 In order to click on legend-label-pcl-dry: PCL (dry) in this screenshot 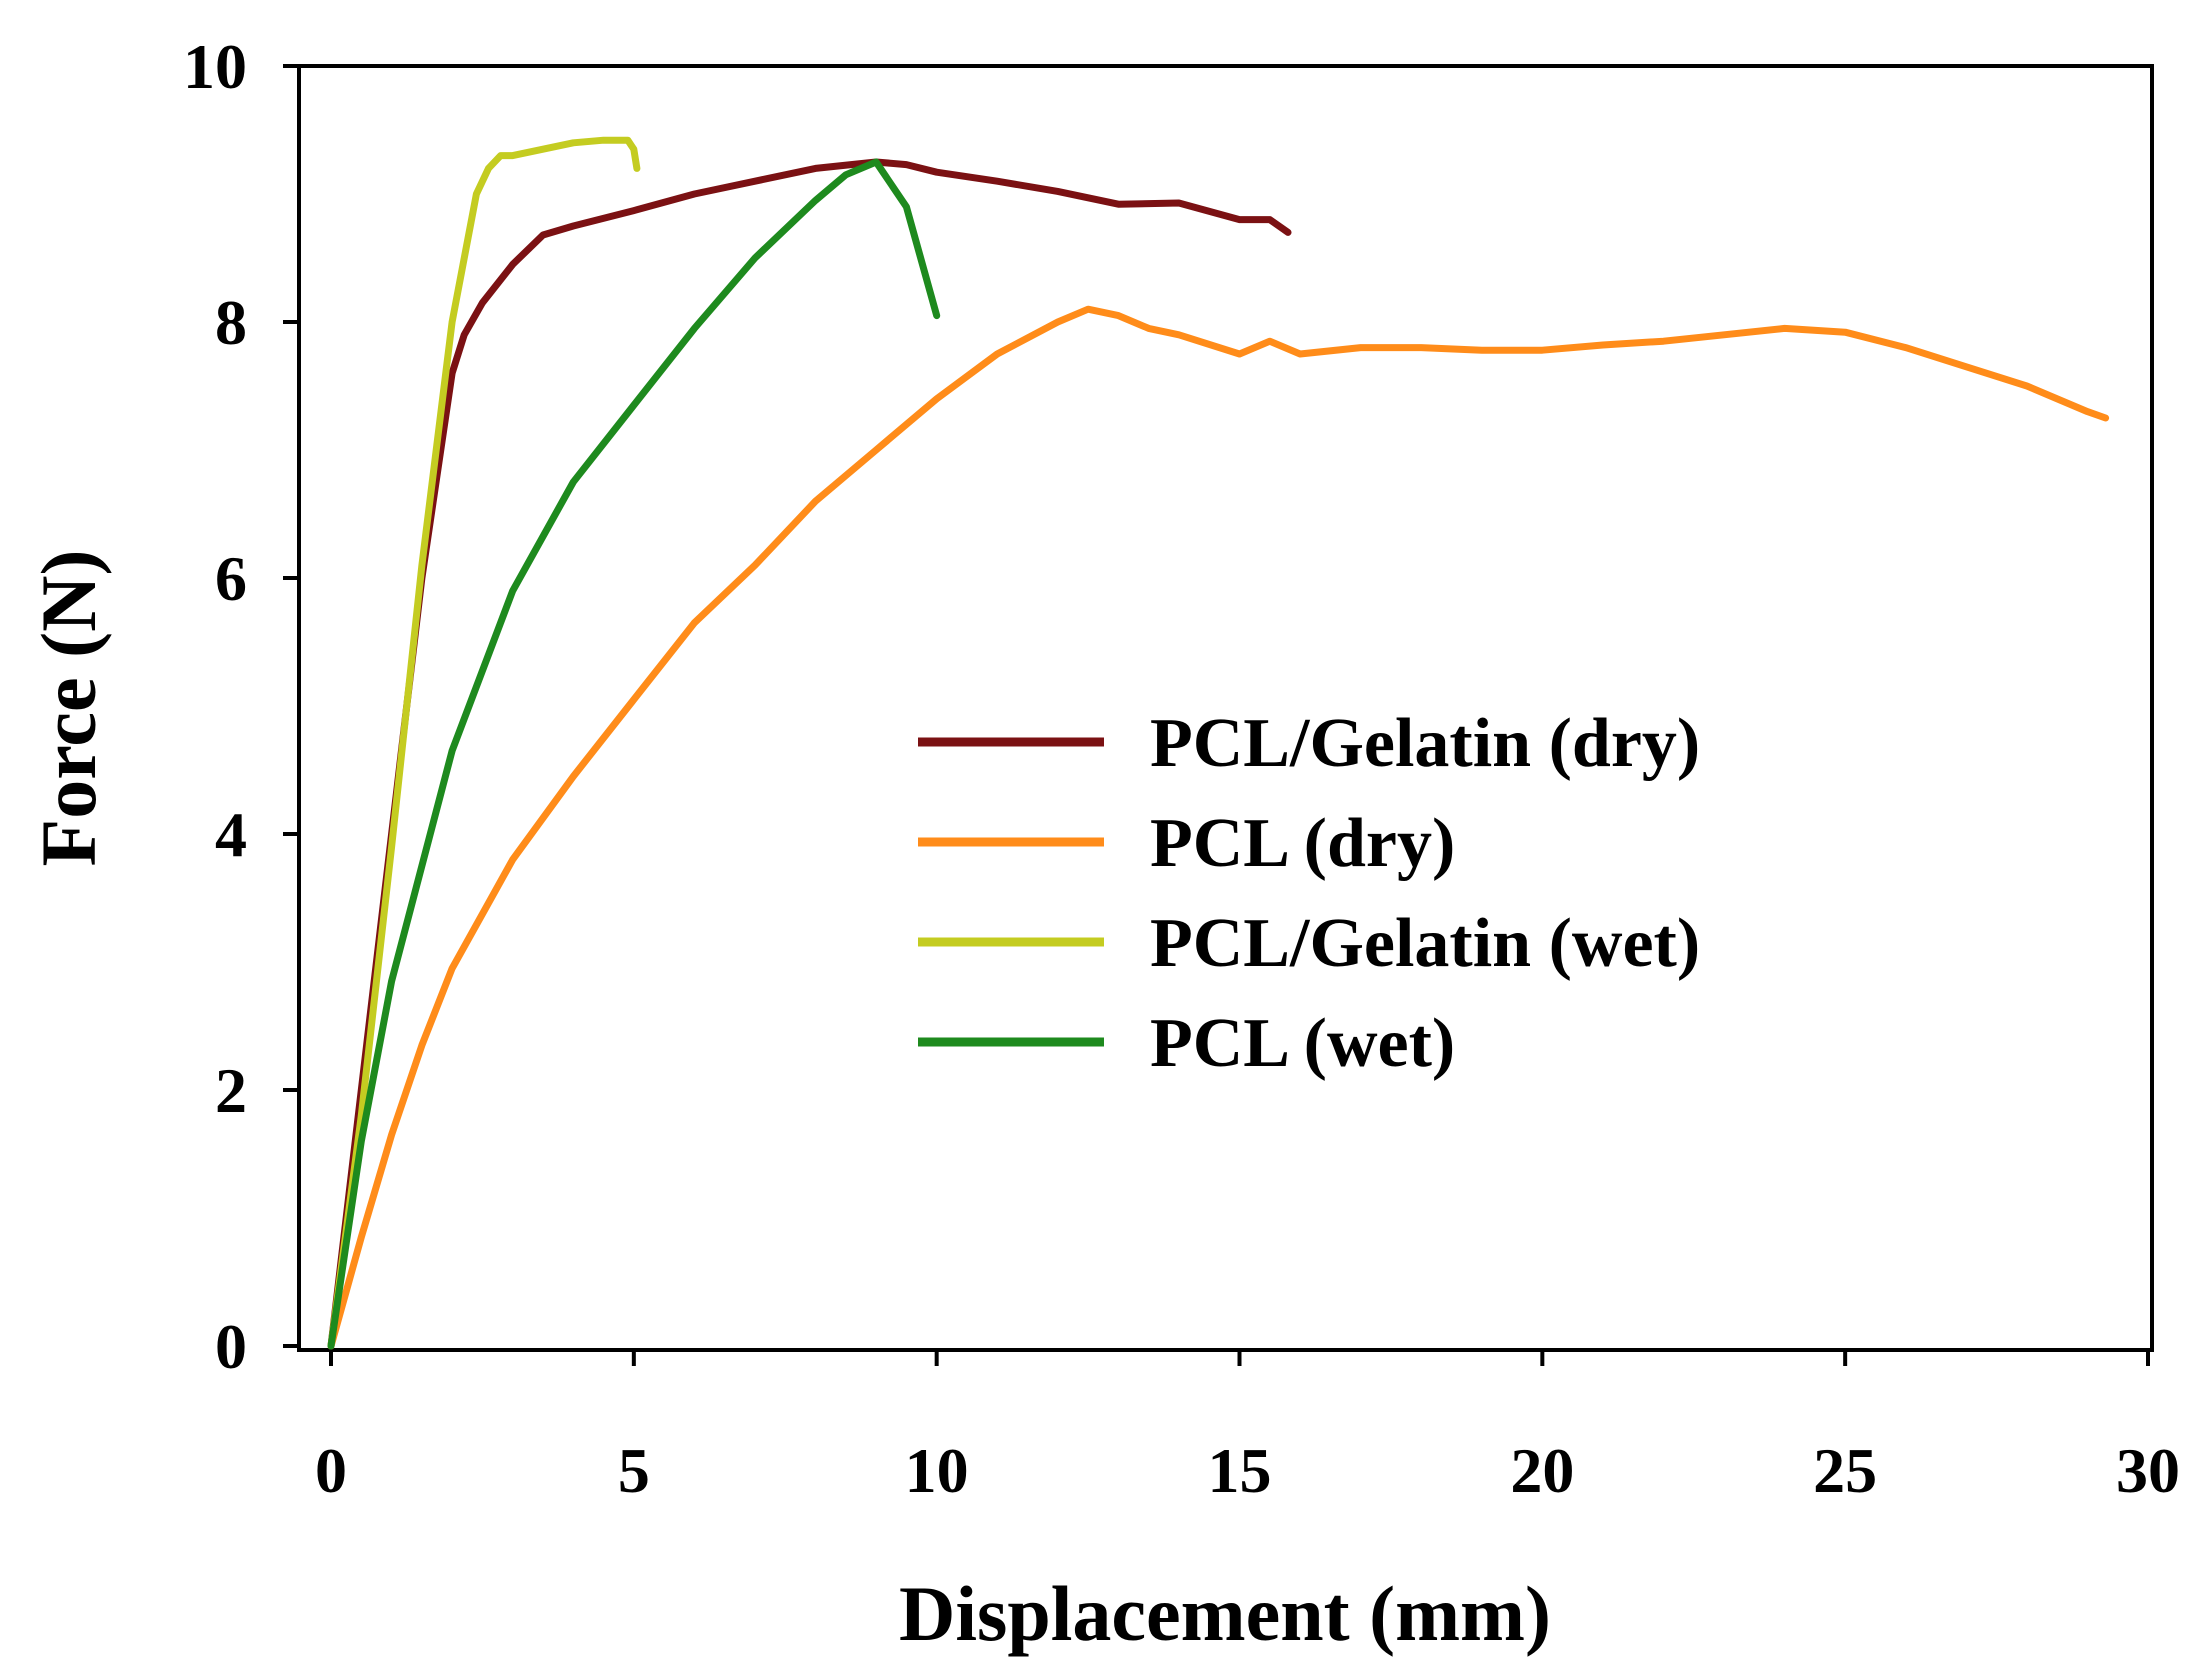, I will do `click(1302, 843)`.